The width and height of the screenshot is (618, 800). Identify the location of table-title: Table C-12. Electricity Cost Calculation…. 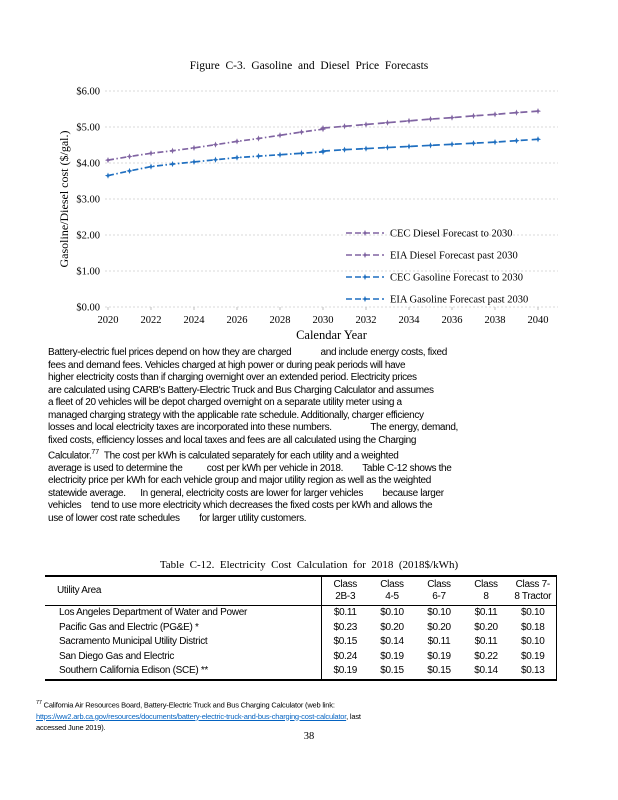
(309, 565).